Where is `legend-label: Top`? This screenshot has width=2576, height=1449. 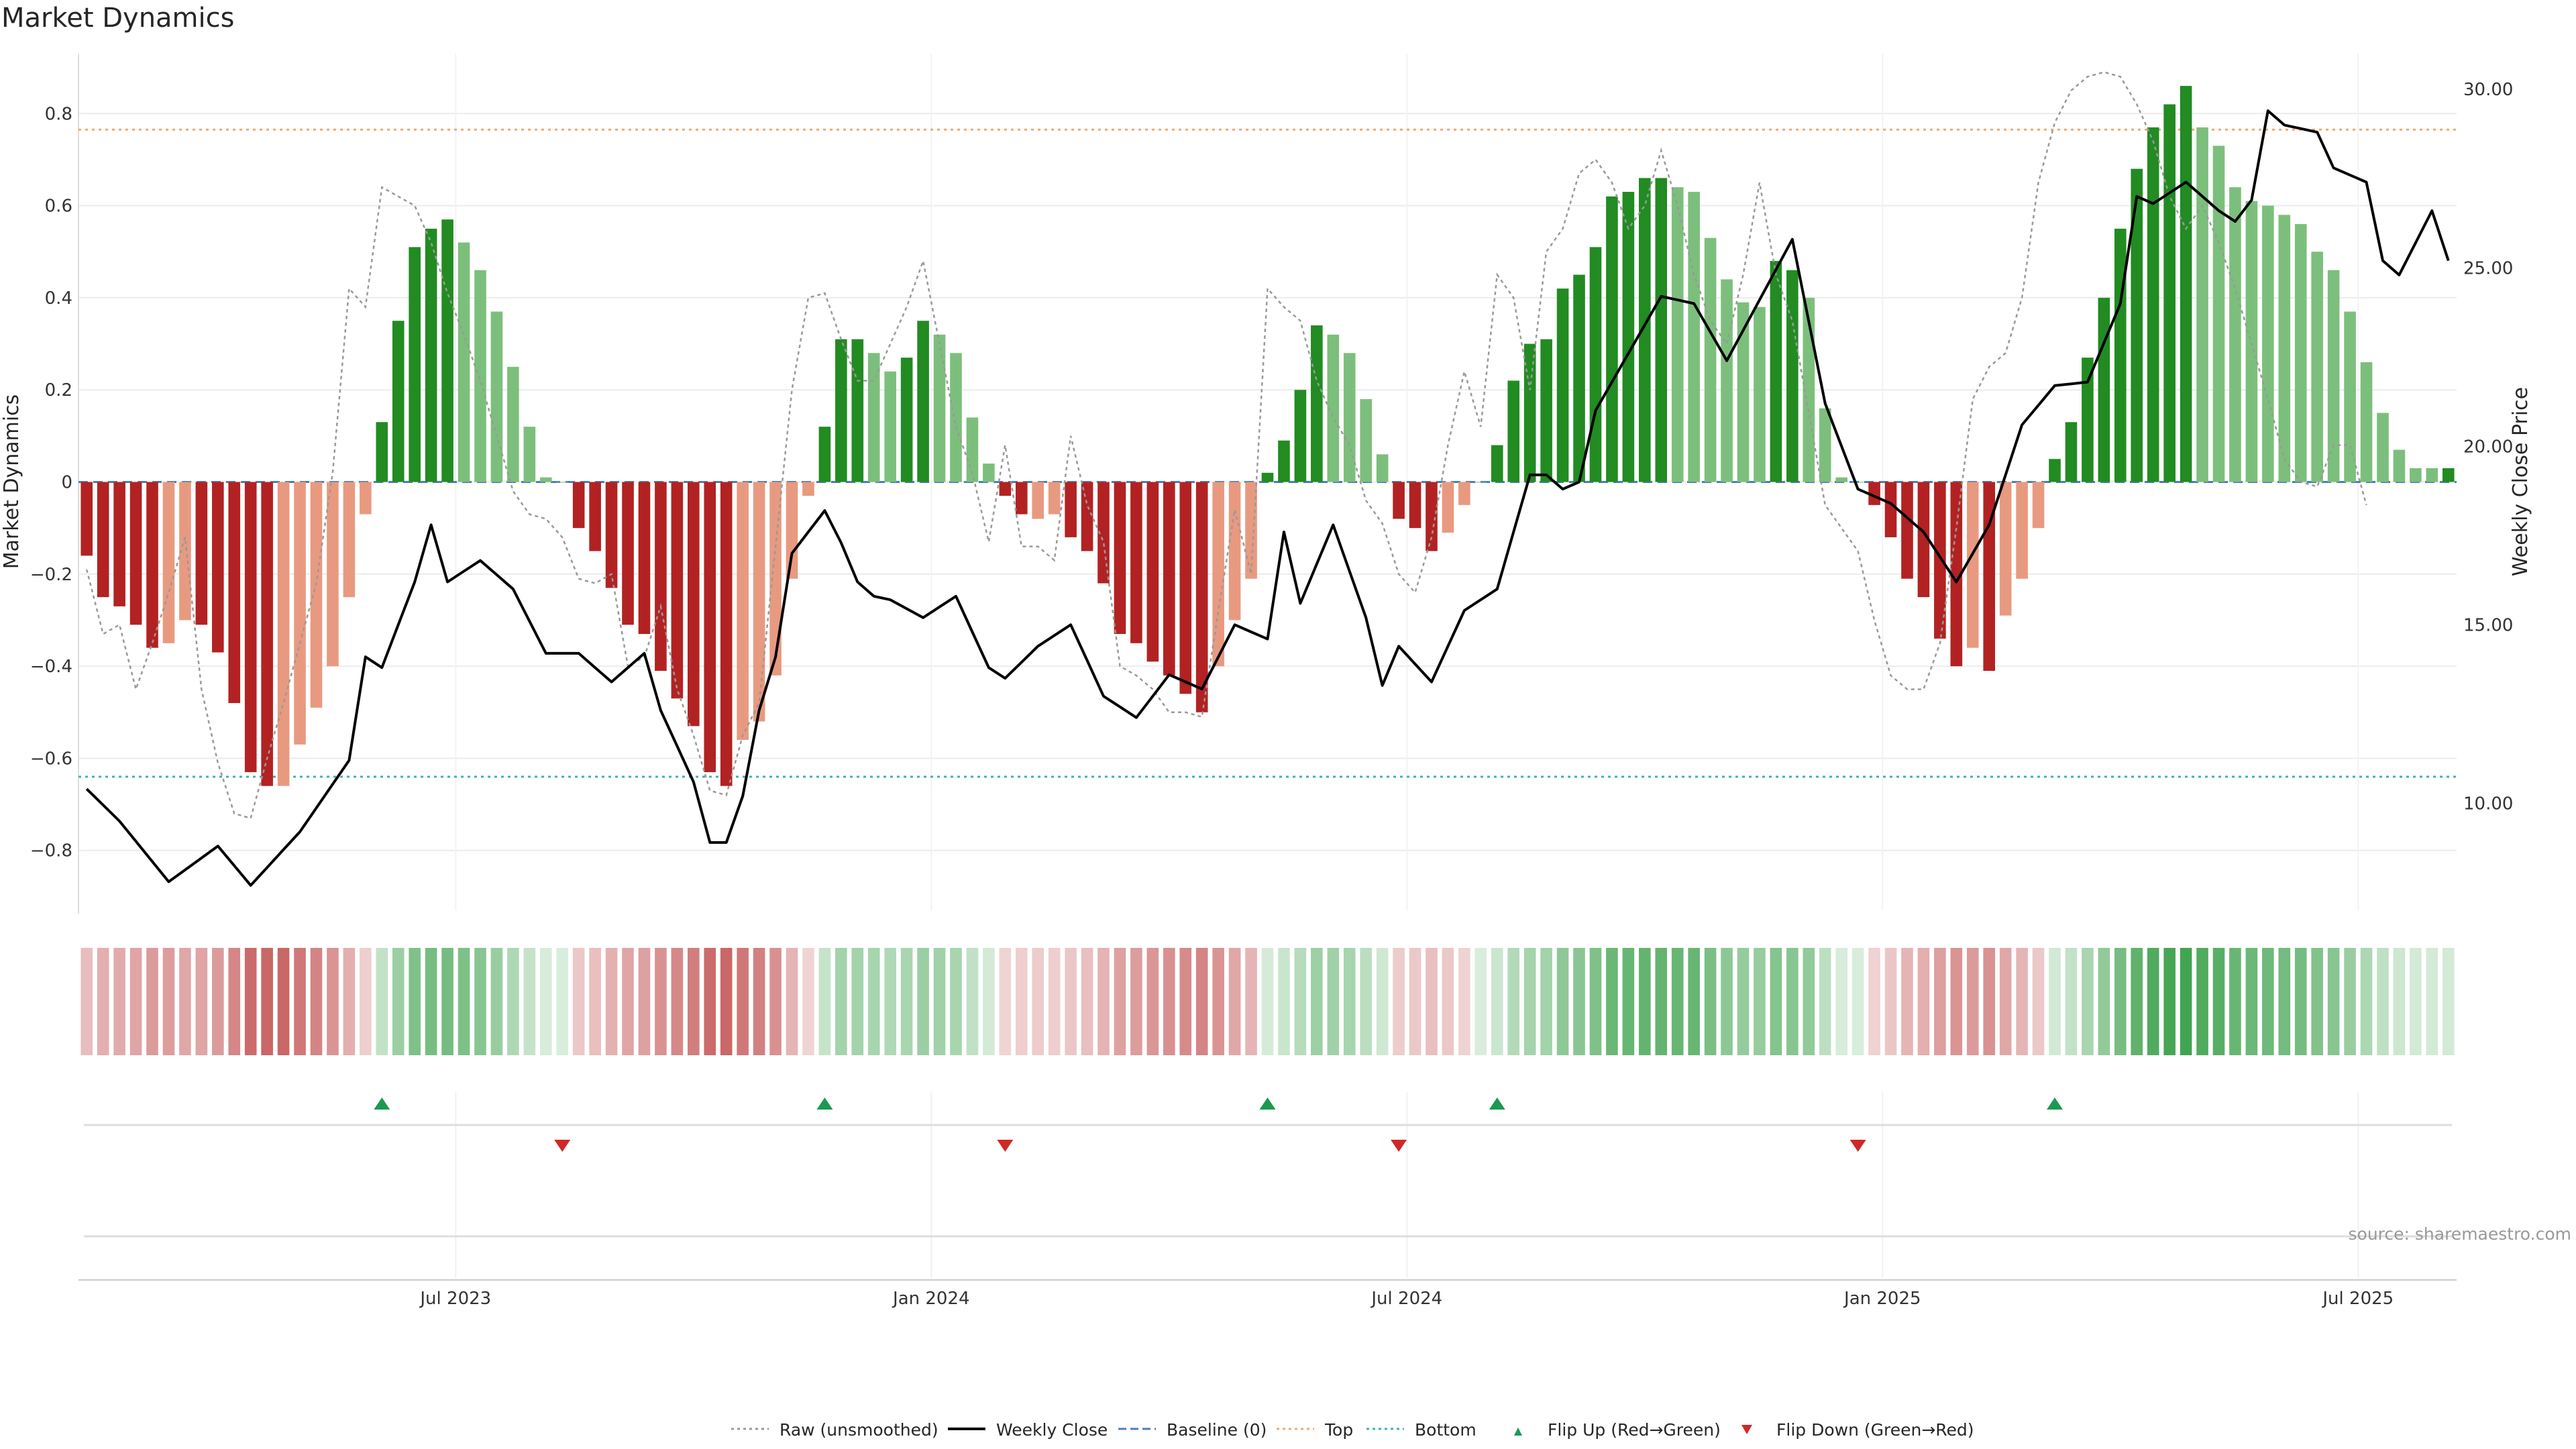 legend-label: Top is located at coordinates (1338, 1430).